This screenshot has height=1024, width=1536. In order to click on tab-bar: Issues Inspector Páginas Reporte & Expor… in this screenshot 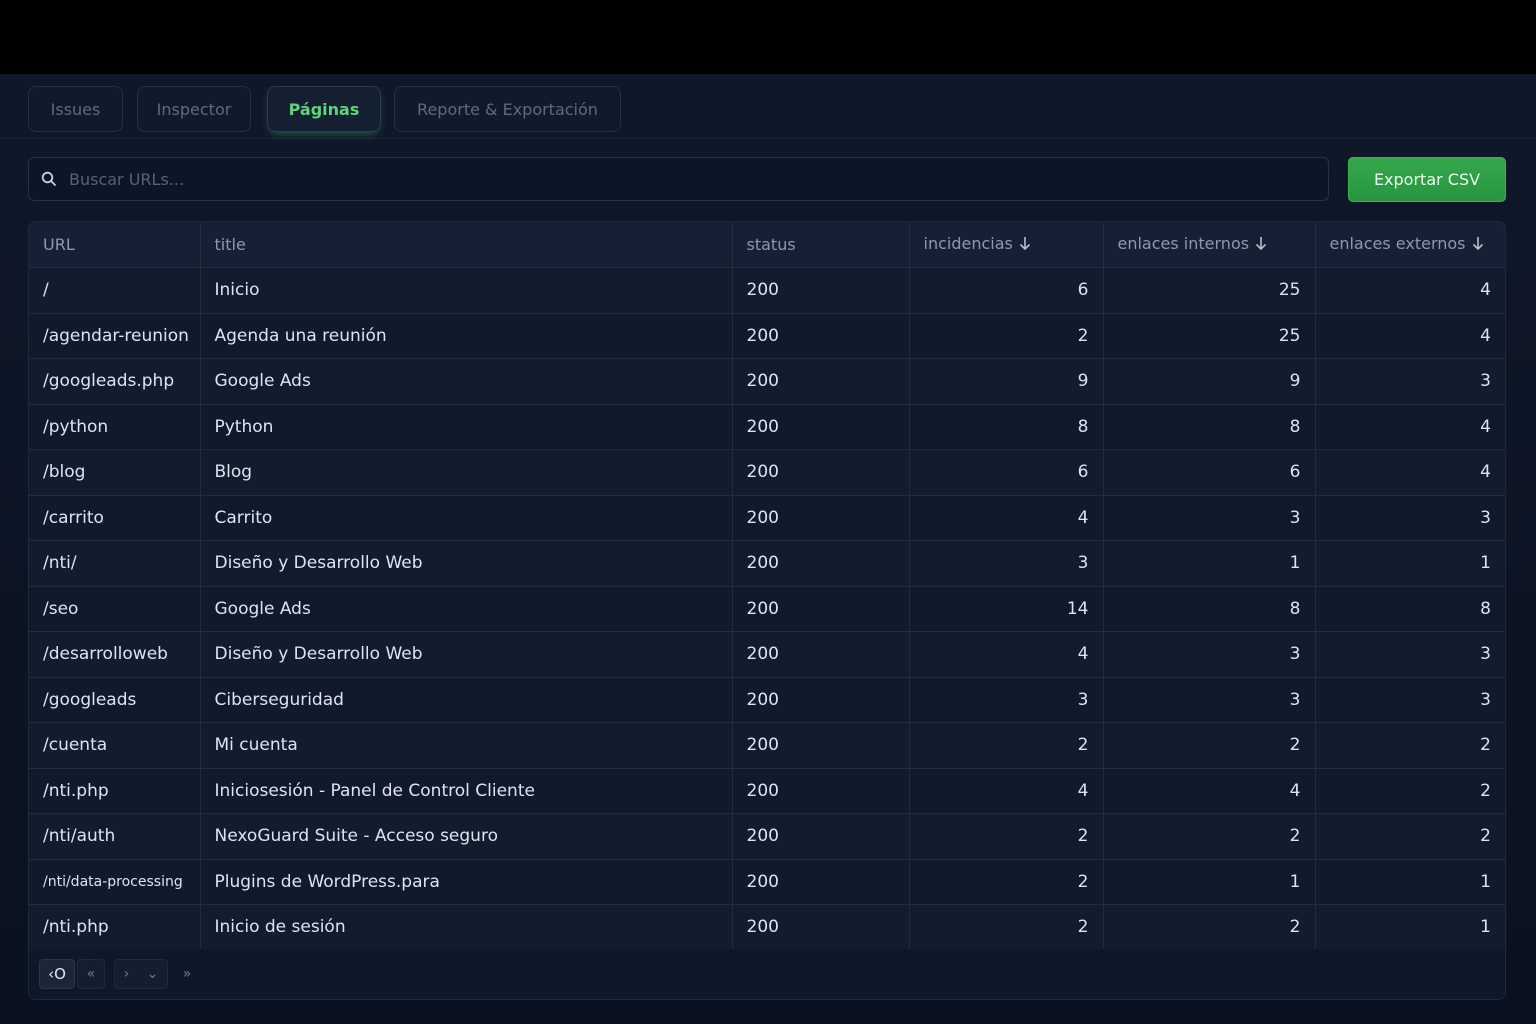, I will do `click(768, 106)`.